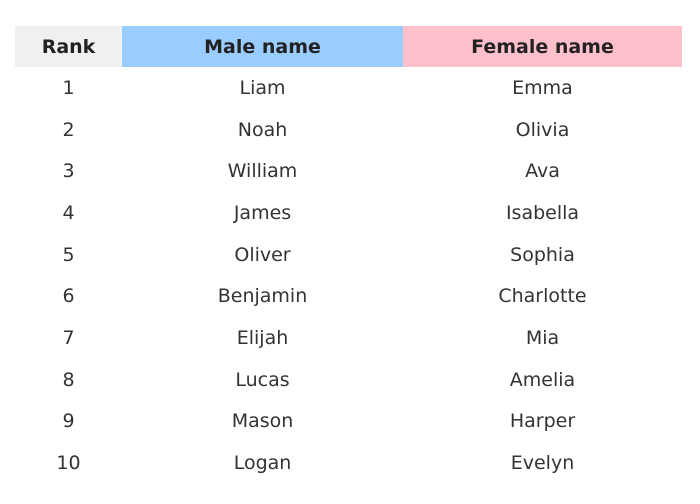  What do you see at coordinates (542, 129) in the screenshot?
I see `cell-female-name: Olivia` at bounding box center [542, 129].